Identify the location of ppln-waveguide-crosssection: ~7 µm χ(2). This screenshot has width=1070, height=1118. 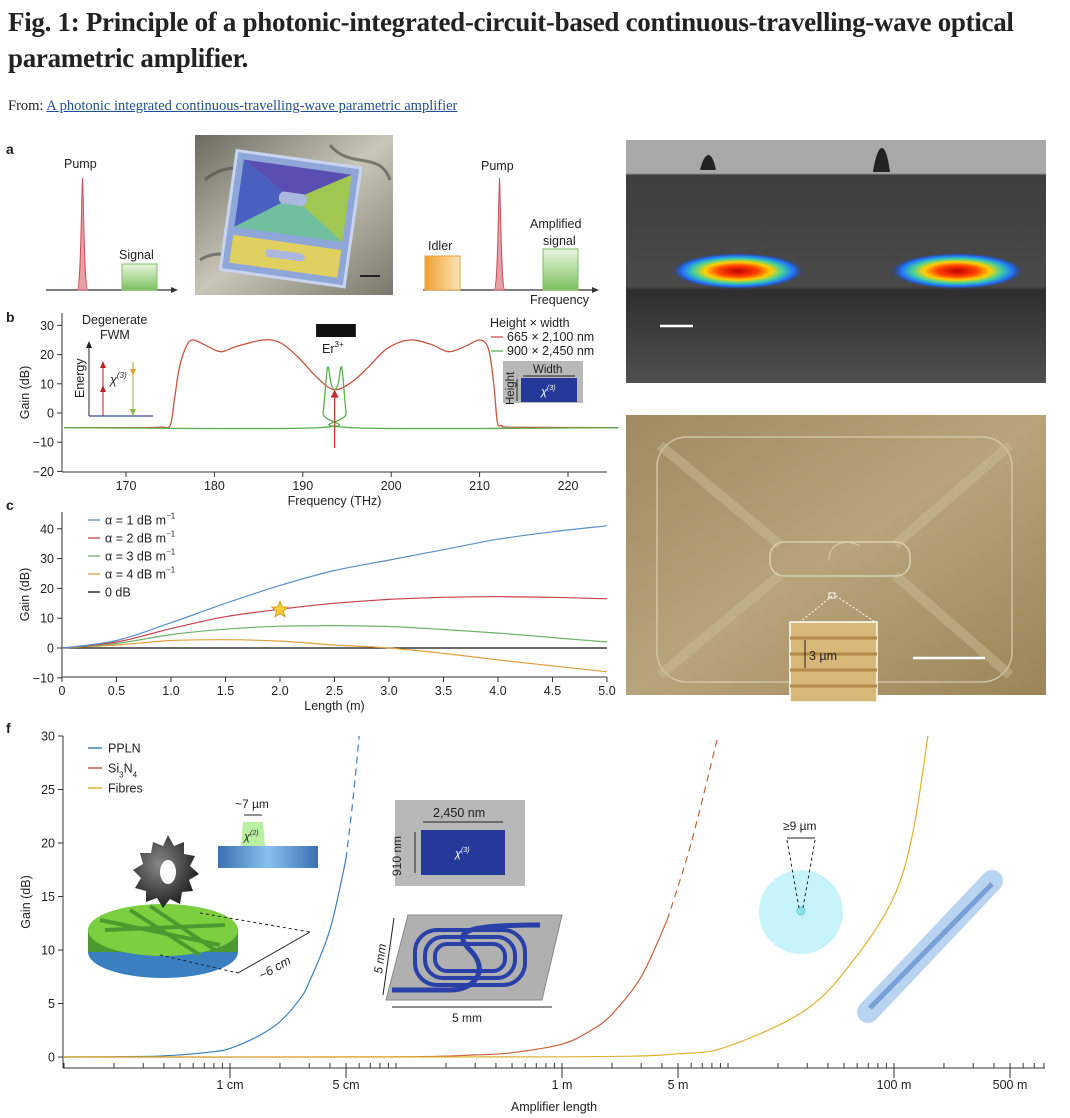
(268, 832).